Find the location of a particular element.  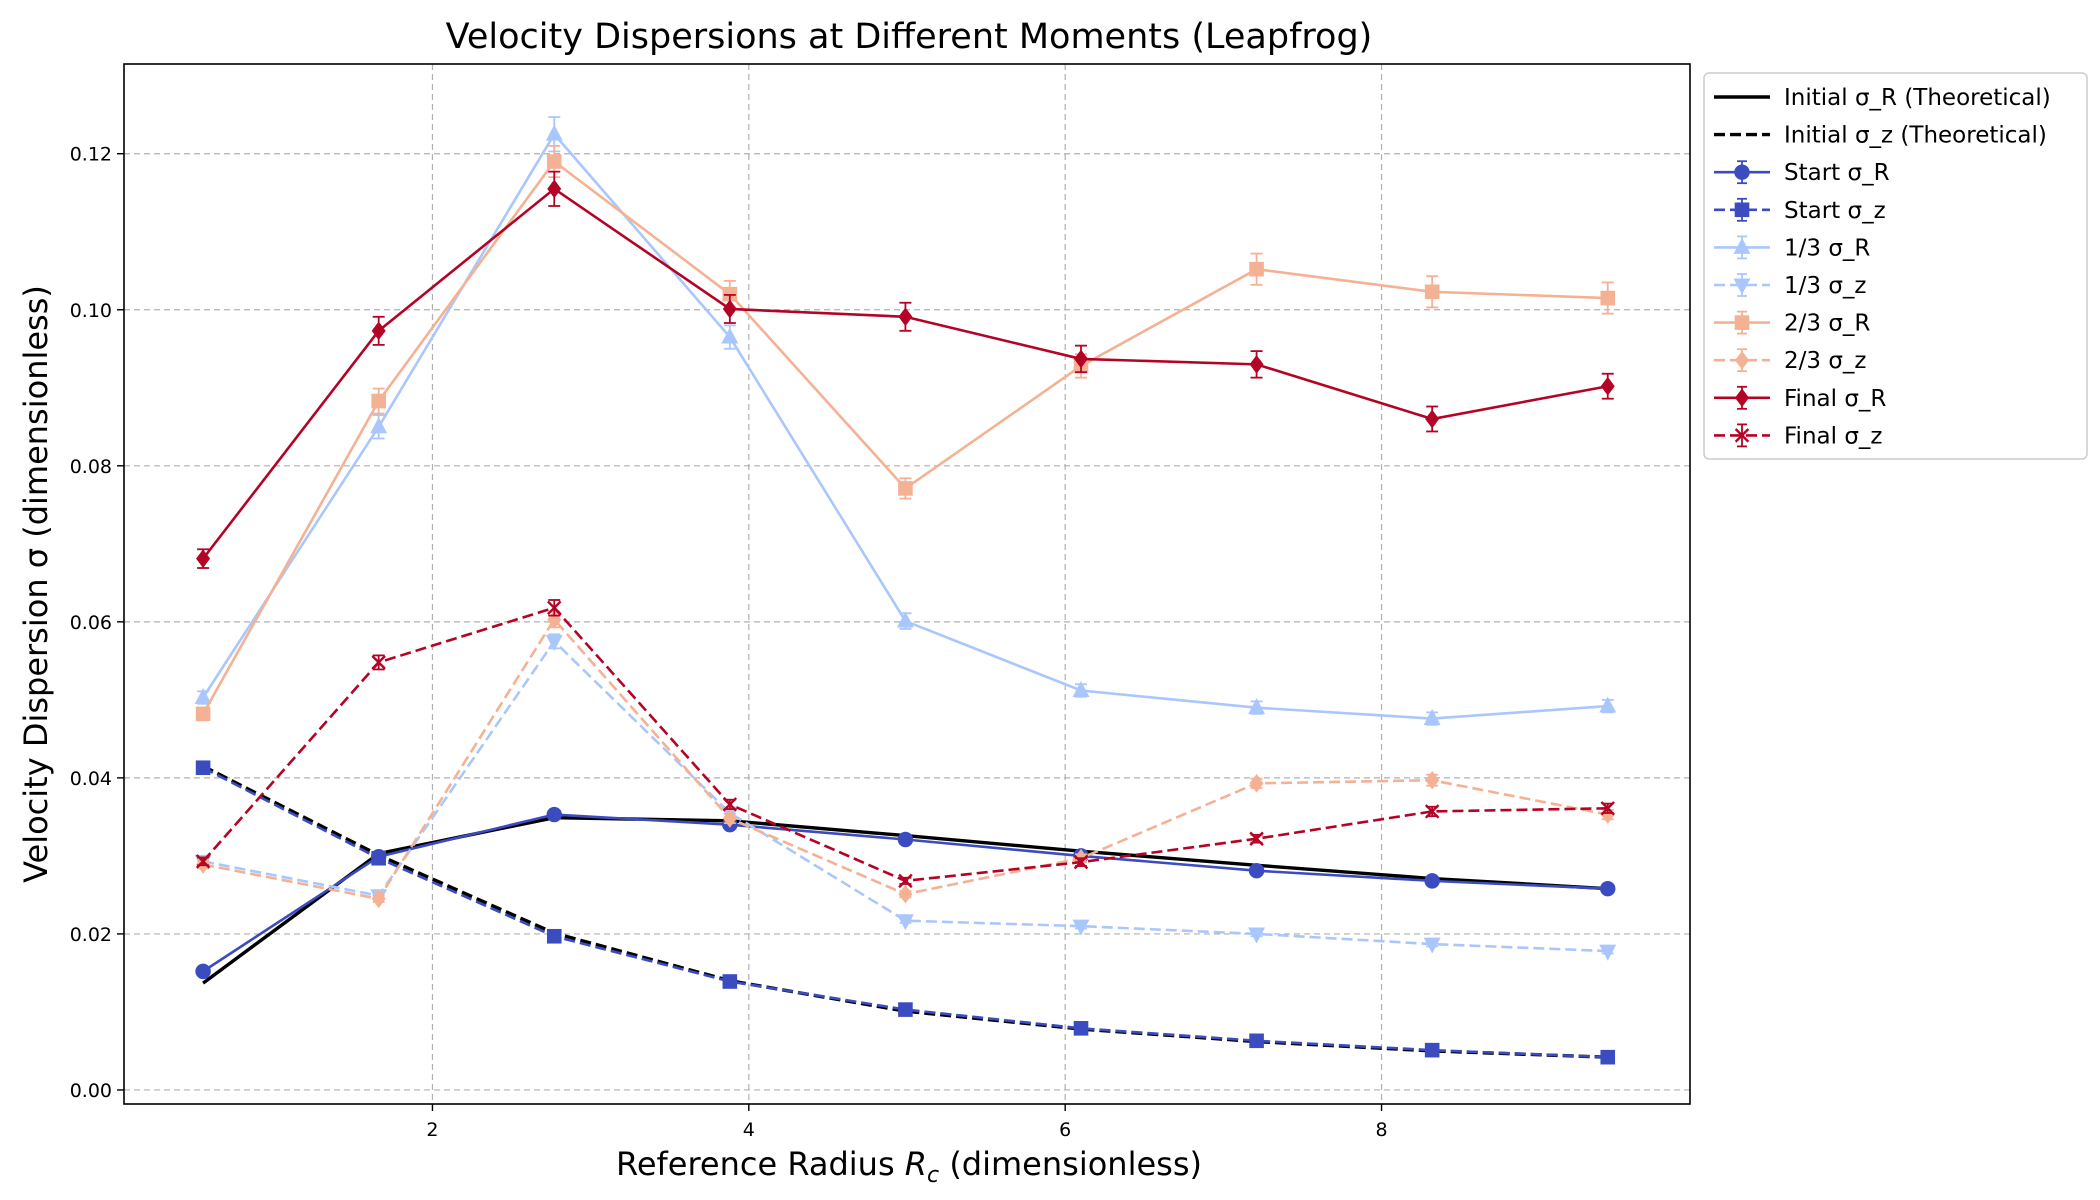

legend-label: 1/3 σ_R is located at coordinates (1827, 248).